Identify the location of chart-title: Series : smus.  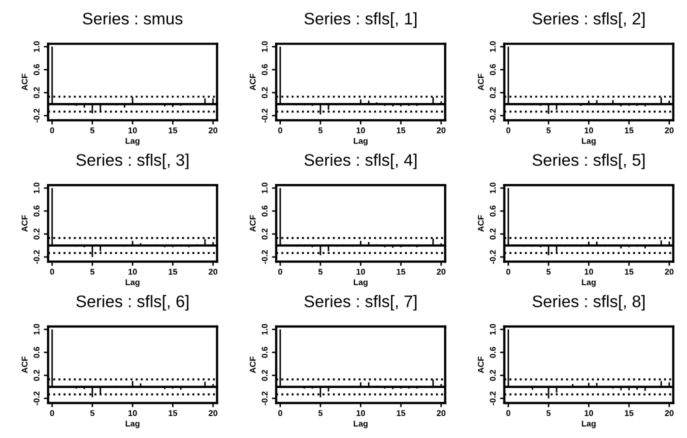
(132, 18).